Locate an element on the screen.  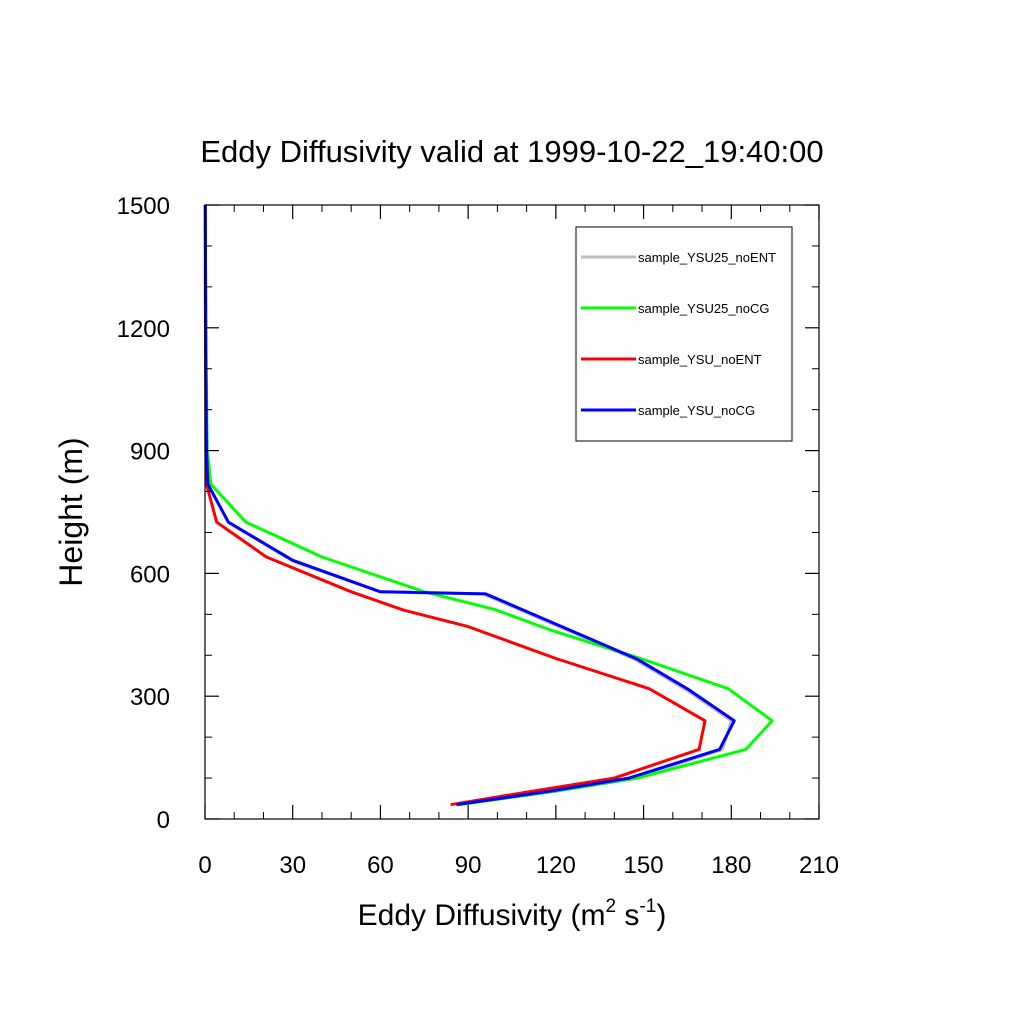
x-axis-label-main: Eddy Diffusivity (m is located at coordinates (482, 915).